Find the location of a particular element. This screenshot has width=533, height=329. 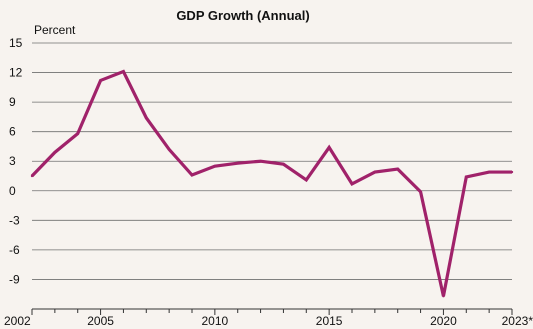

data-point-2002 is located at coordinates (32, 176).